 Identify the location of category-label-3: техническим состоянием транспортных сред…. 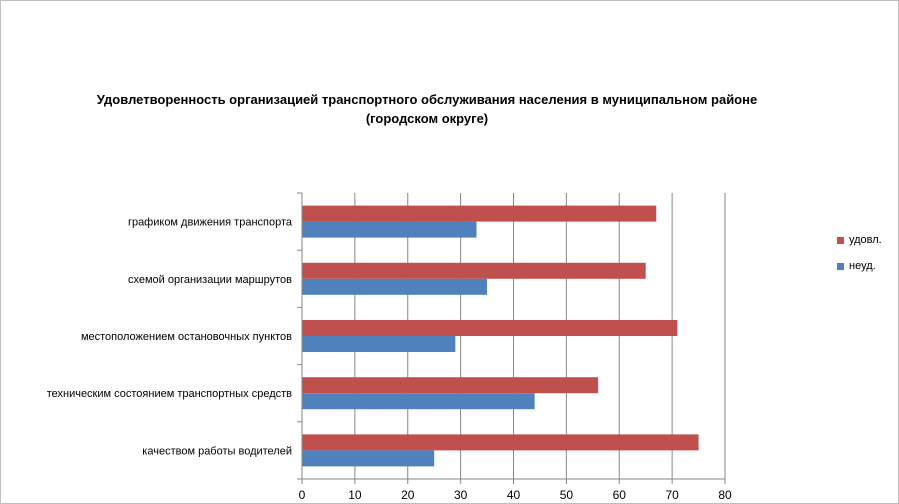
(169, 394).